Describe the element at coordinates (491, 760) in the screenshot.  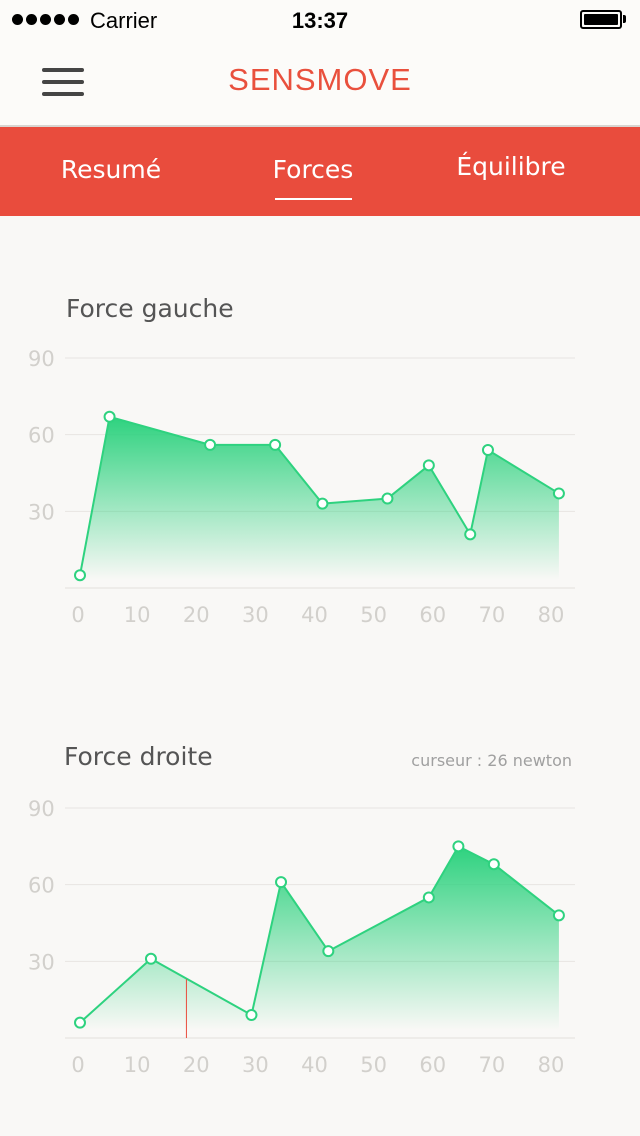
I see `cursor-readout: curseur : 26 newton` at that location.